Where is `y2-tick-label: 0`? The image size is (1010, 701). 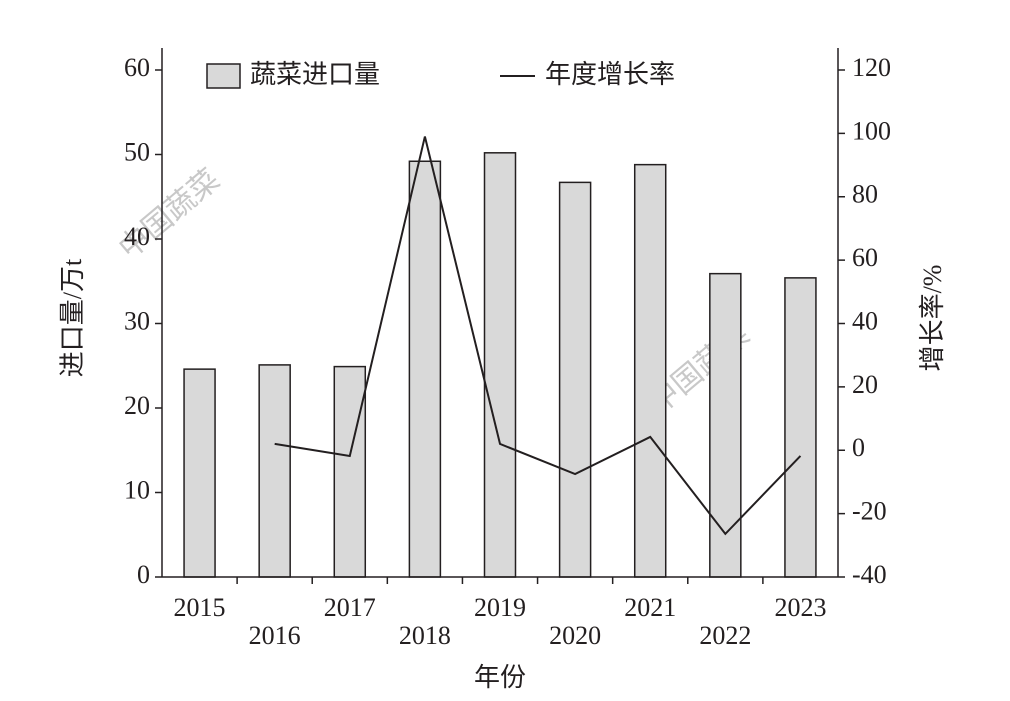
y2-tick-label: 0 is located at coordinates (858, 447).